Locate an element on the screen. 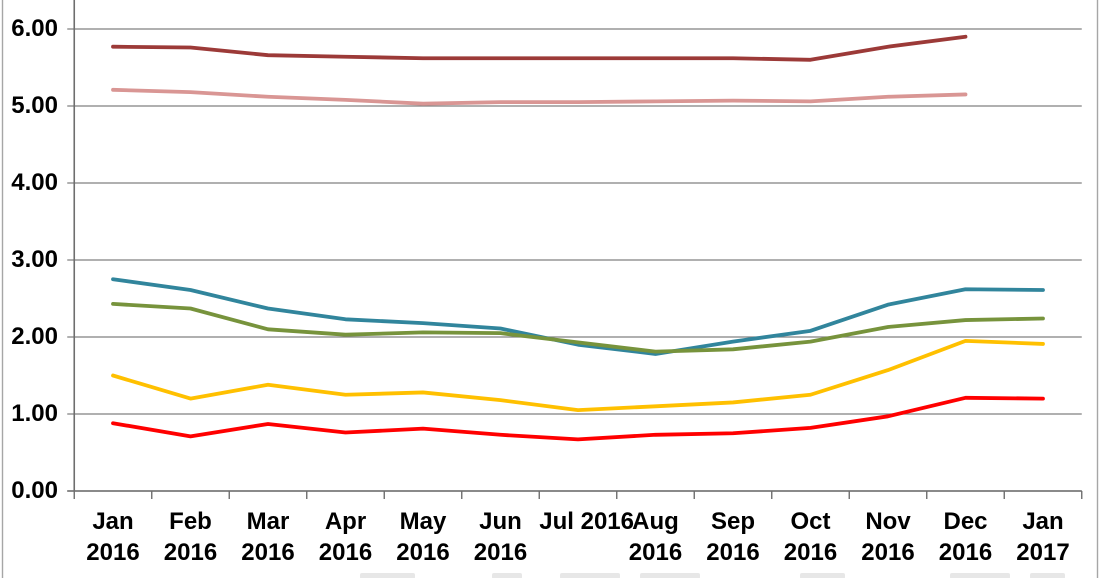 The image size is (1100, 578). x-tick-label: Jan 2016 is located at coordinates (113, 537).